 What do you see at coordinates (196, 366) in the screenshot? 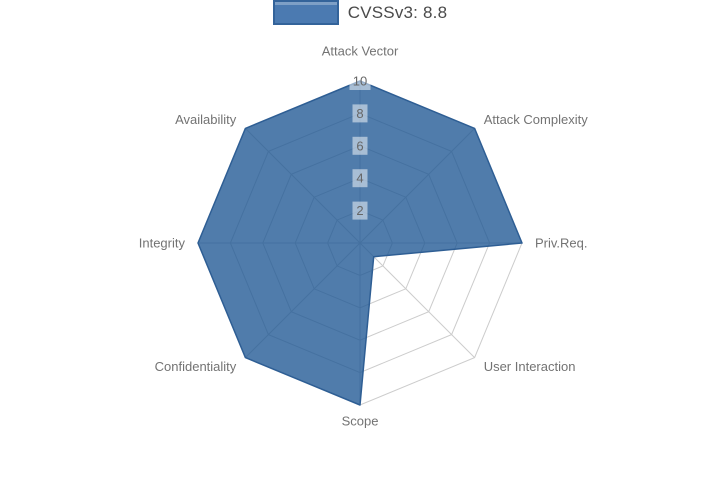
I see `axis-label-confidentiality: Confidentiality` at bounding box center [196, 366].